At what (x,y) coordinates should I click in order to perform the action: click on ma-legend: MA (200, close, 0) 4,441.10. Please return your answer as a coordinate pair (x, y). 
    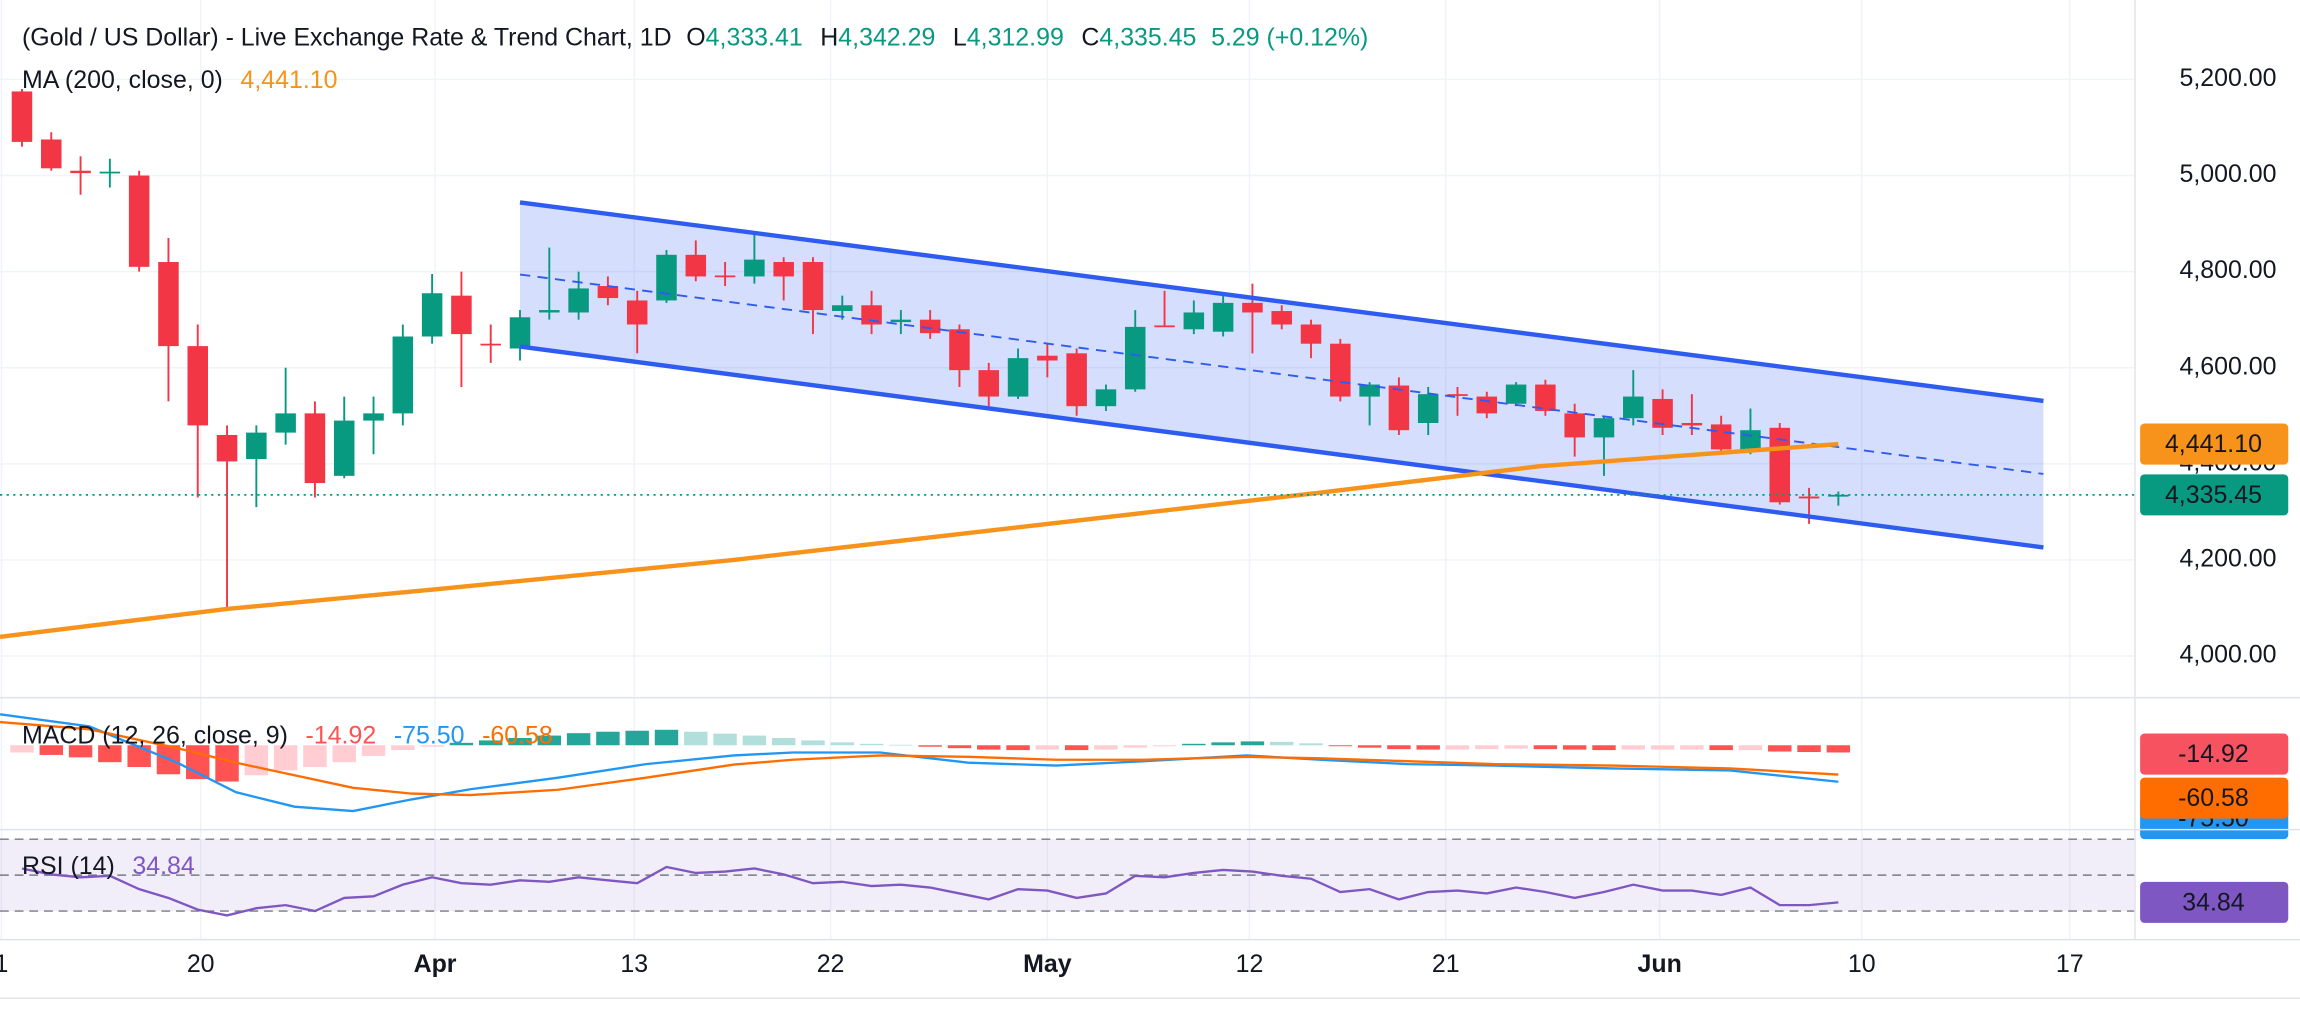
    Looking at the image, I should click on (179, 79).